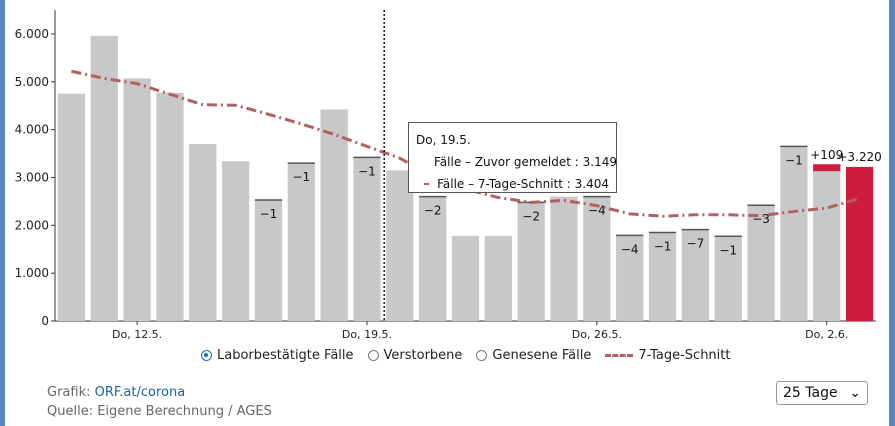 Image resolution: width=895 pixels, height=426 pixels. Describe the element at coordinates (826, 155) in the screenshot. I see `bar-delta-label: +109` at that location.